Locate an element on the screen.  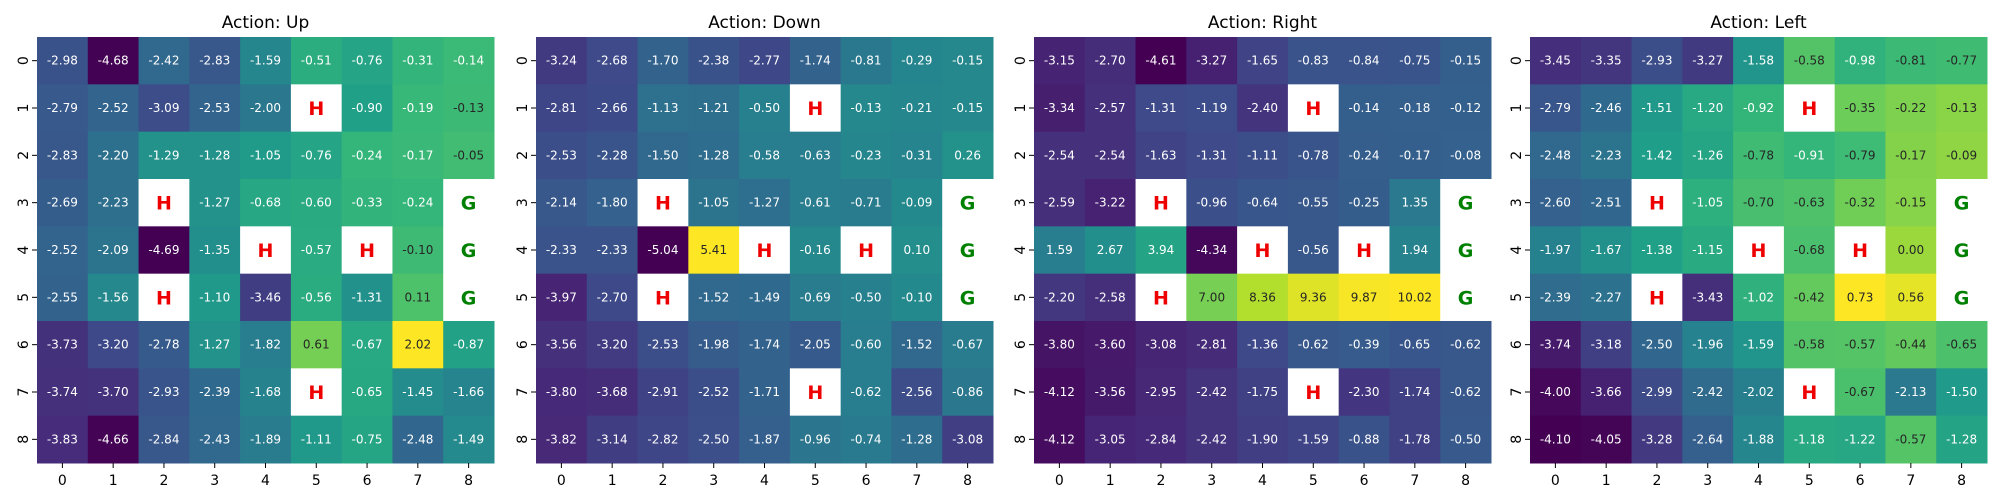
panel-title: Action: Up is located at coordinates (266, 23).